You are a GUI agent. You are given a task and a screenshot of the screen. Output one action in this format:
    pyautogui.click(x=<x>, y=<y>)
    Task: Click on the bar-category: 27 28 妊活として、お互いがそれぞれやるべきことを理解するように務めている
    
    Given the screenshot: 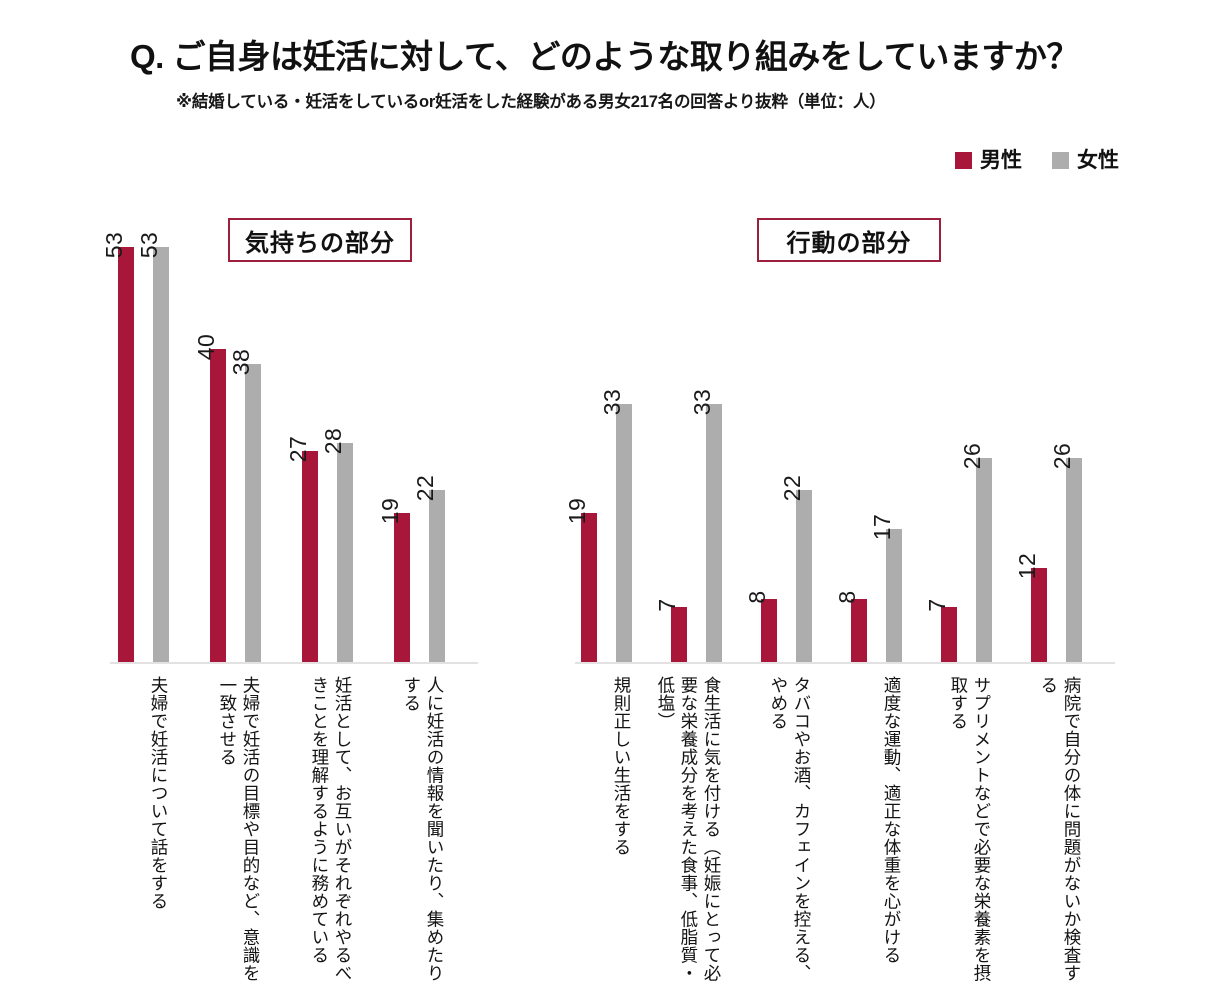 What is the action you would take?
    pyautogui.click(x=339, y=502)
    